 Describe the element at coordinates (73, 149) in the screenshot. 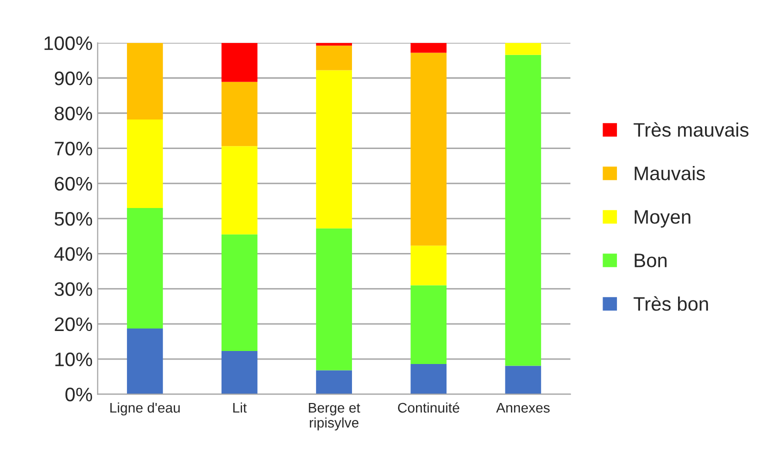

I see `y-tick-label: 70%` at that location.